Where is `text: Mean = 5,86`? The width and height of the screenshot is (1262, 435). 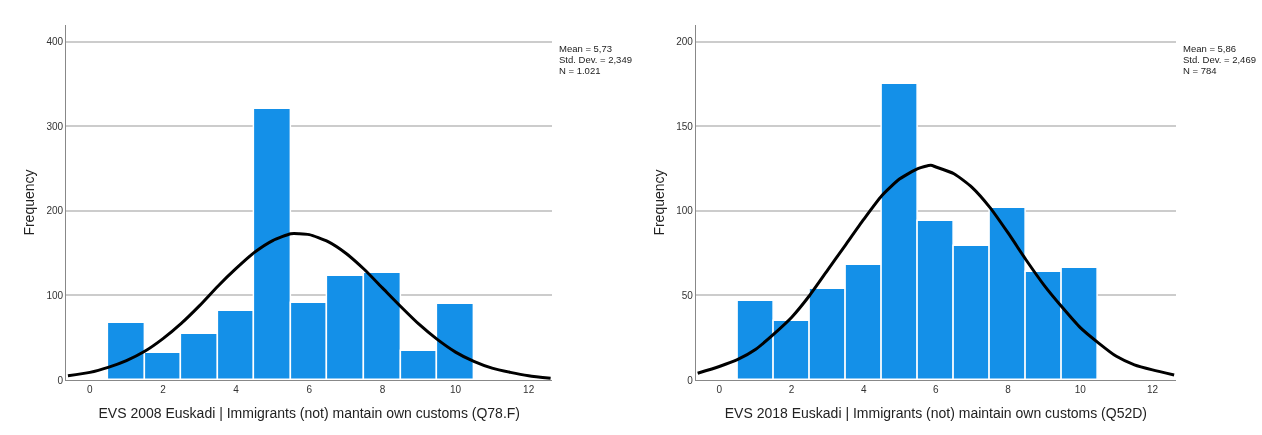
text: Mean = 5,86 is located at coordinates (1210, 48).